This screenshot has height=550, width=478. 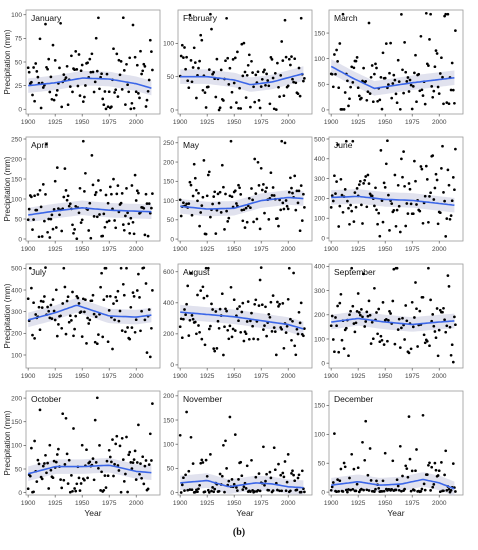 What do you see at coordinates (168, 182) in the screenshot?
I see `y-tick-label: 150` at bounding box center [168, 182].